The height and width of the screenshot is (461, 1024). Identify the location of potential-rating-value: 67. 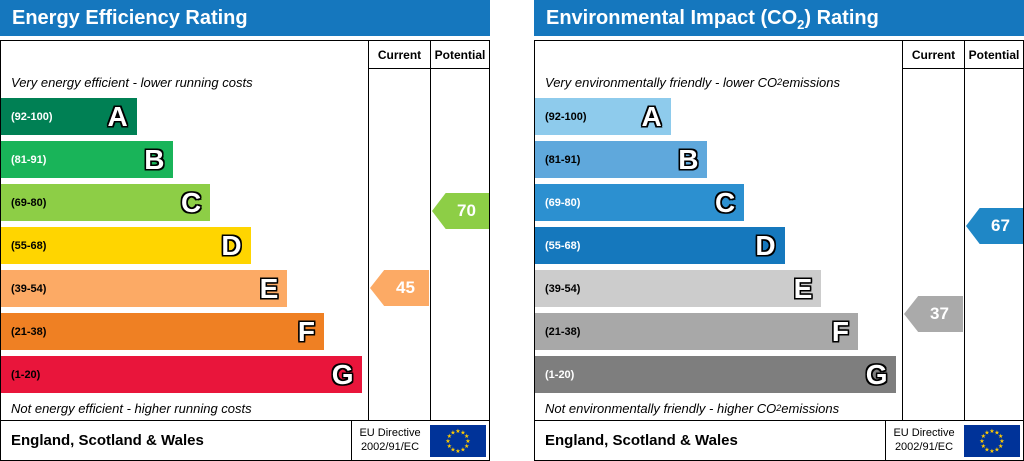
(1000, 225).